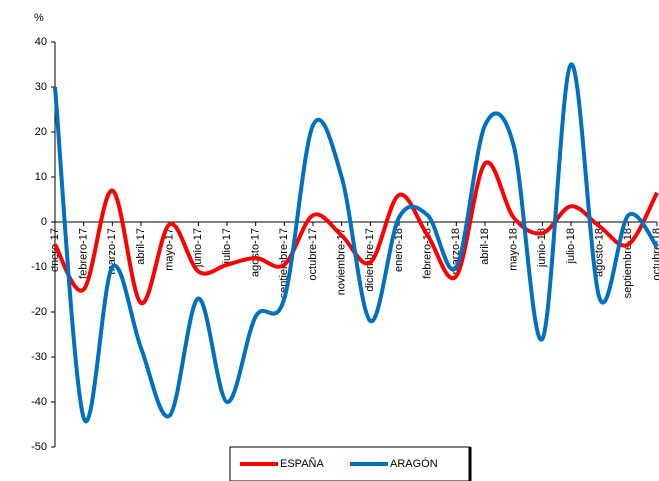 The image size is (659, 481). Describe the element at coordinates (571, 246) in the screenshot. I see `x-tick-label: julio-18` at that location.